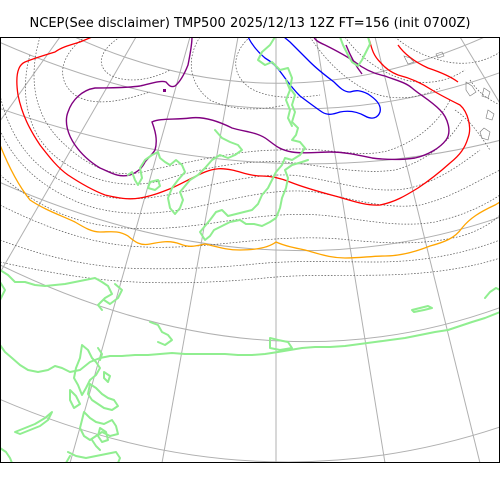 This screenshot has width=500, height=500. I want to click on minor-coast-detail, so click(449, 96).